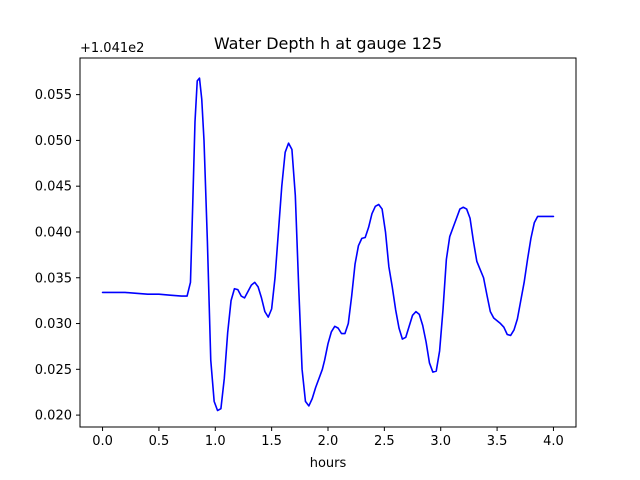 This screenshot has height=480, width=640. I want to click on y-tick-label: 0.040, so click(53, 232).